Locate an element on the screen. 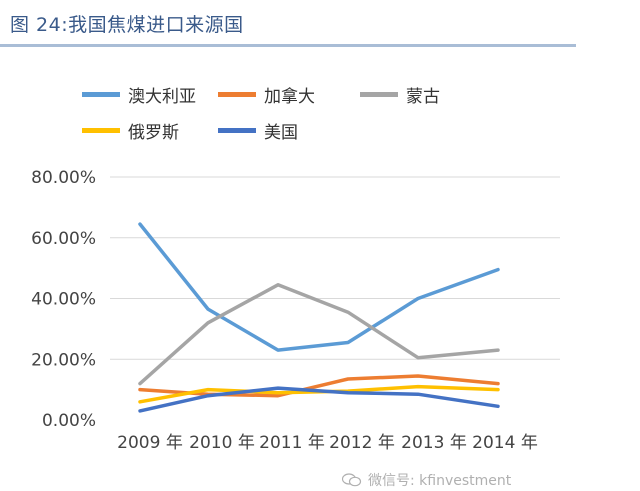  chart-title: 图 24:我国焦煤进口来源国 is located at coordinates (127, 25).